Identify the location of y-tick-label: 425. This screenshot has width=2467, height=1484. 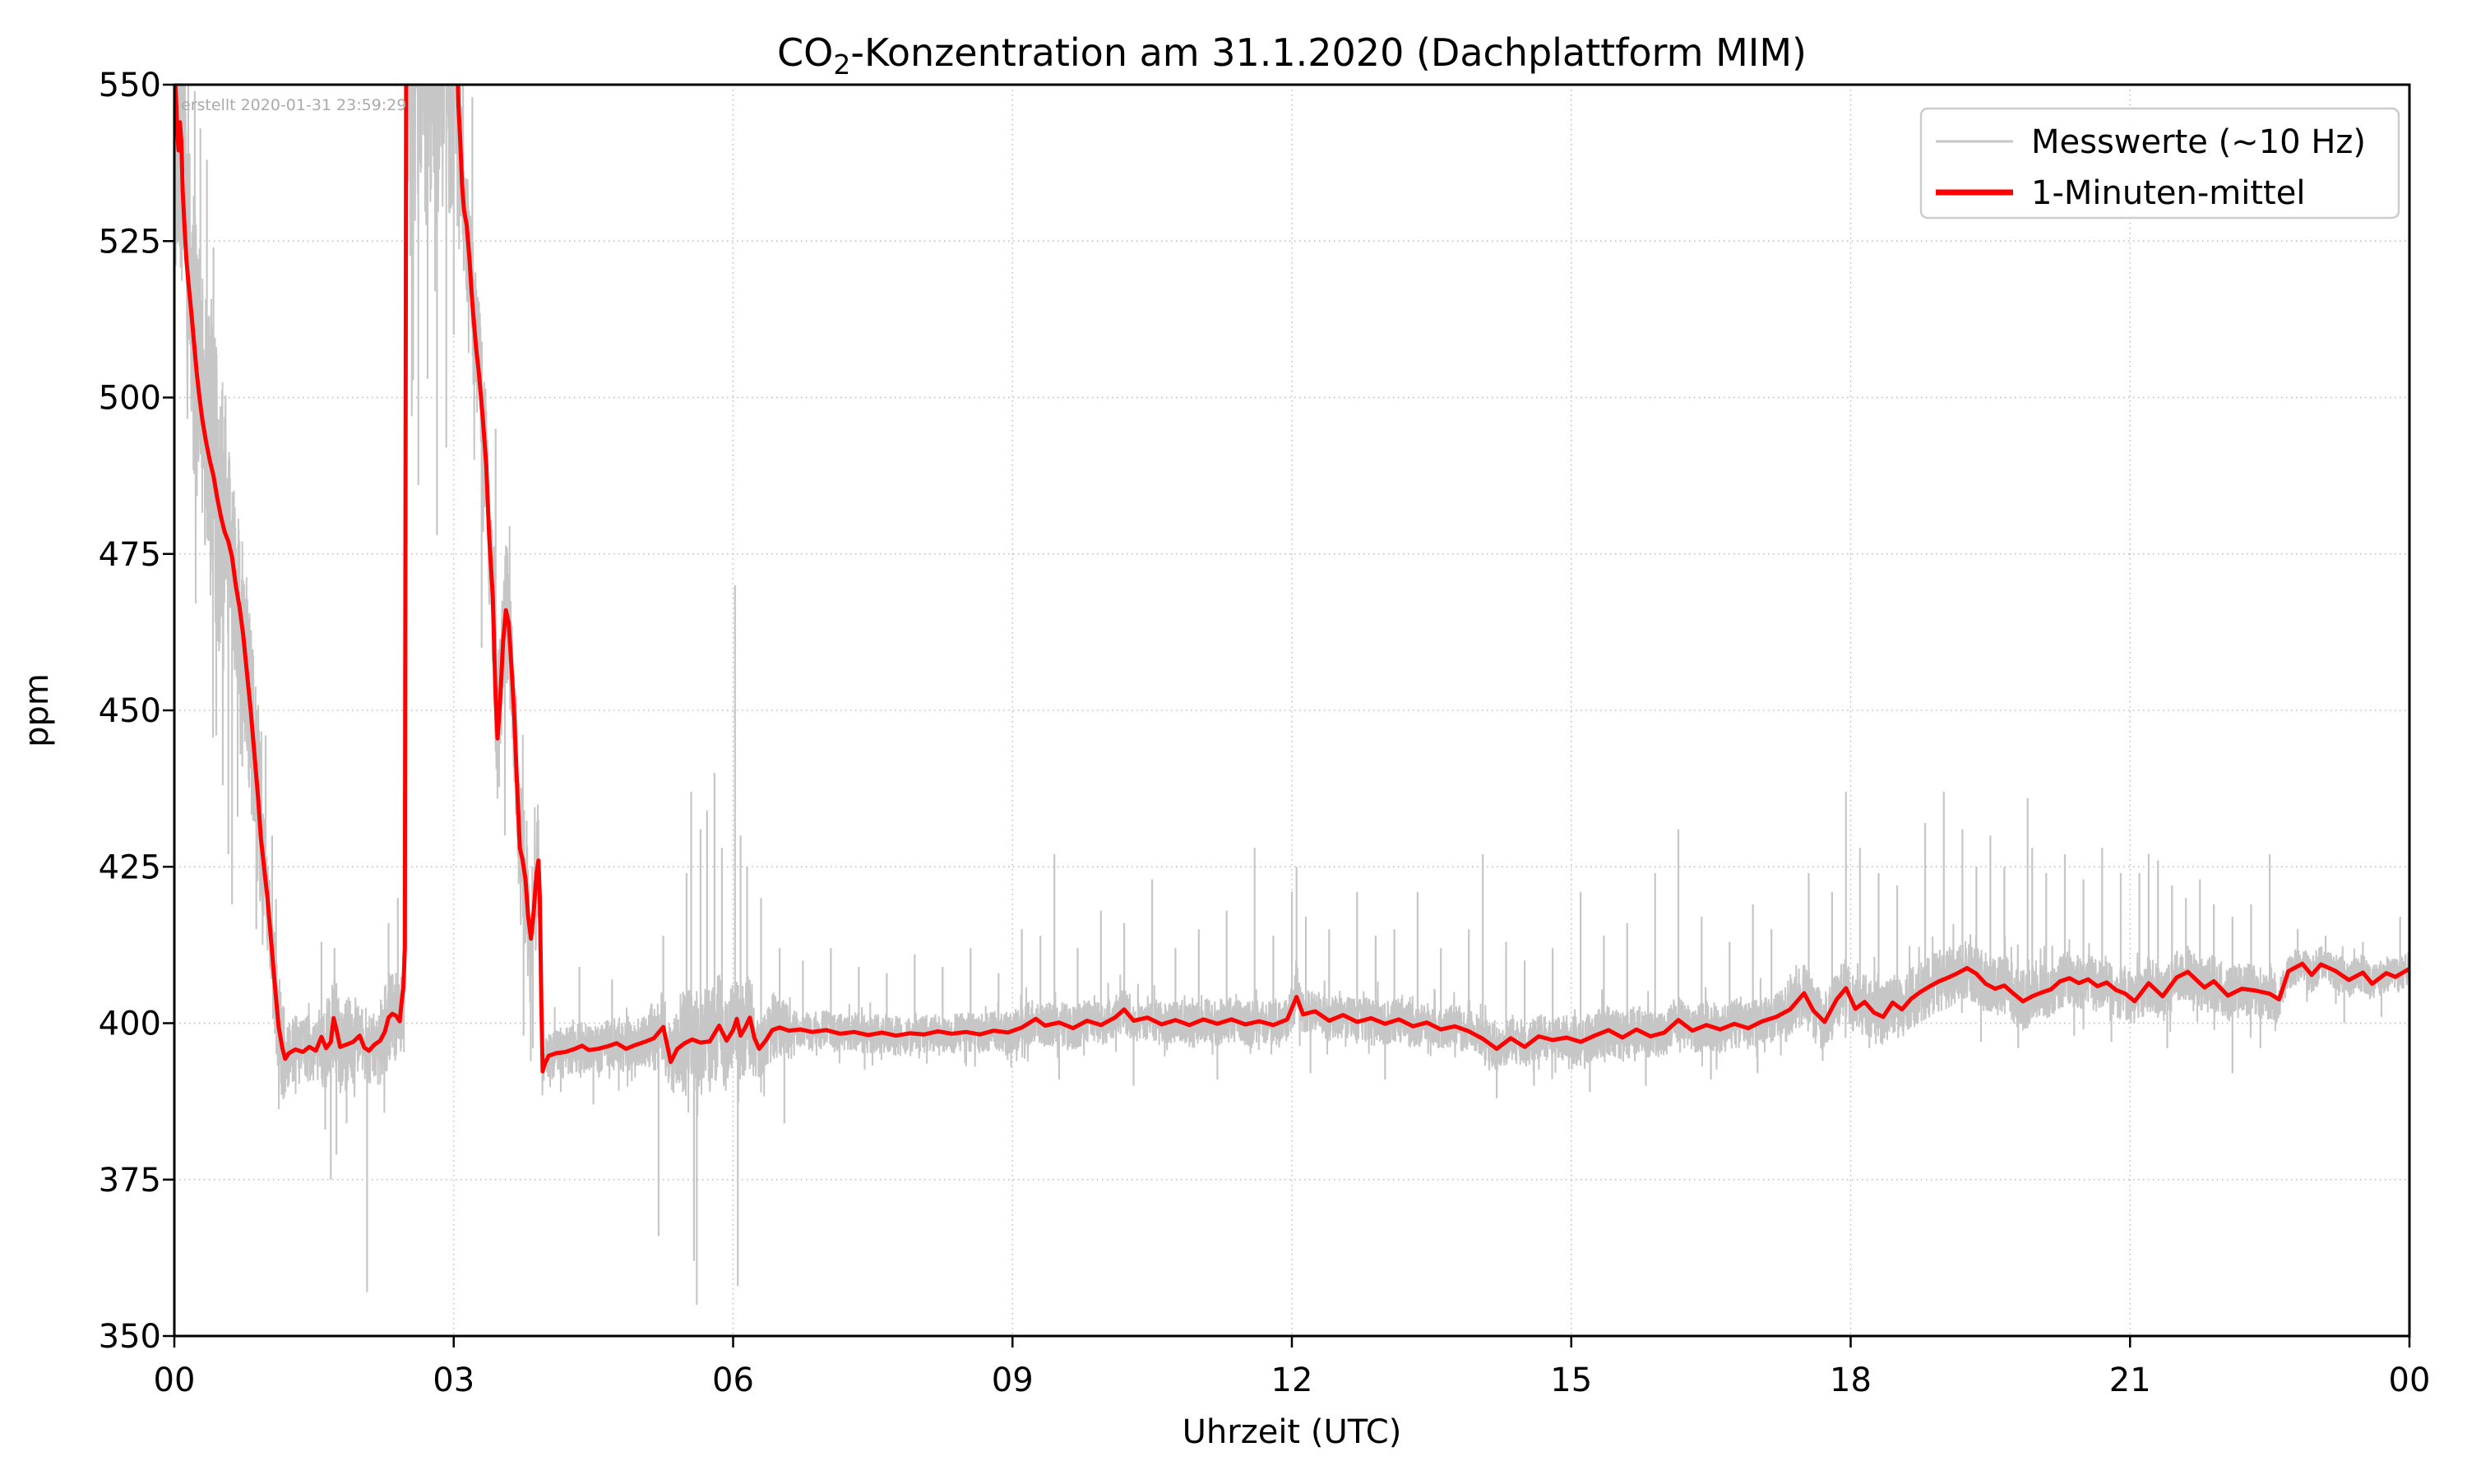
(130, 867).